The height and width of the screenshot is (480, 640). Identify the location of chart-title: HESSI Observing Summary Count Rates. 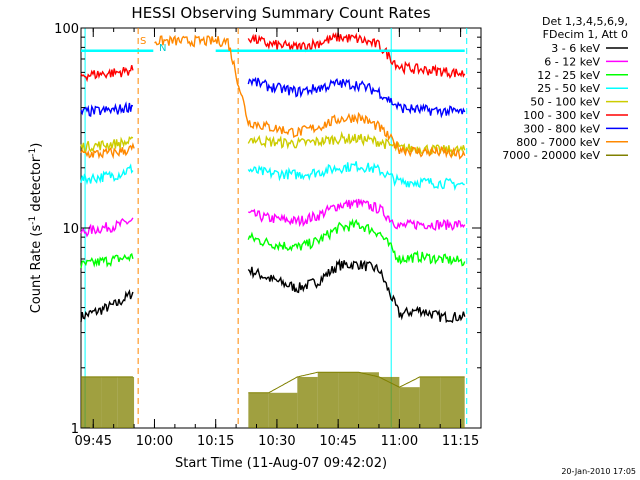
(280, 13).